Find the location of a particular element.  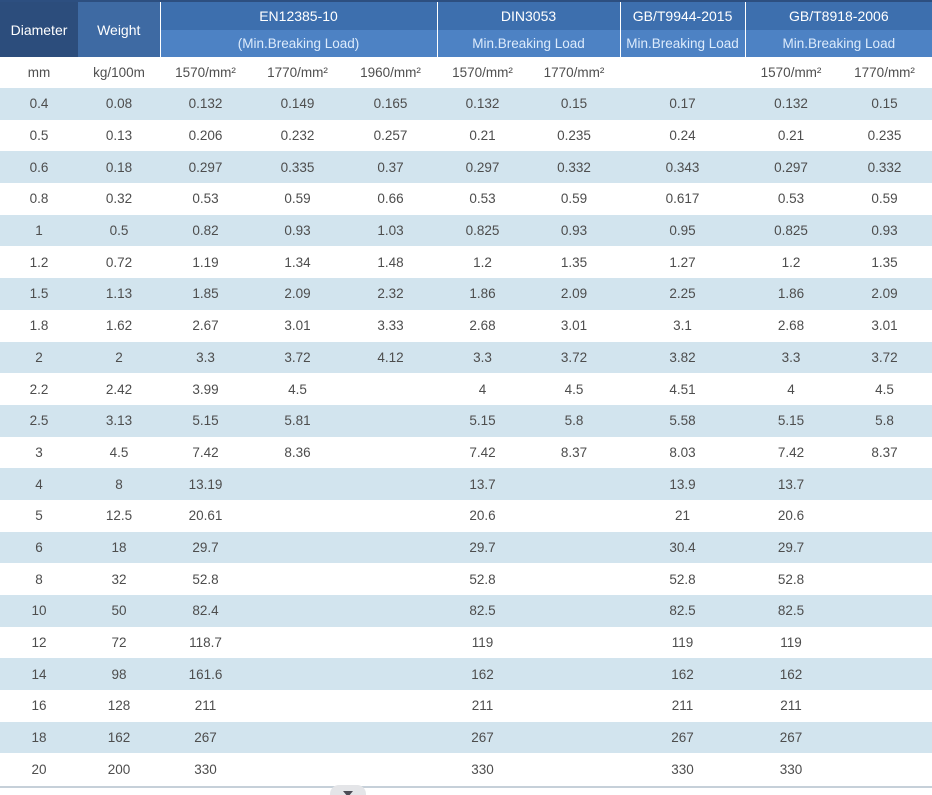

table-cell: 1.19 is located at coordinates (205, 262).